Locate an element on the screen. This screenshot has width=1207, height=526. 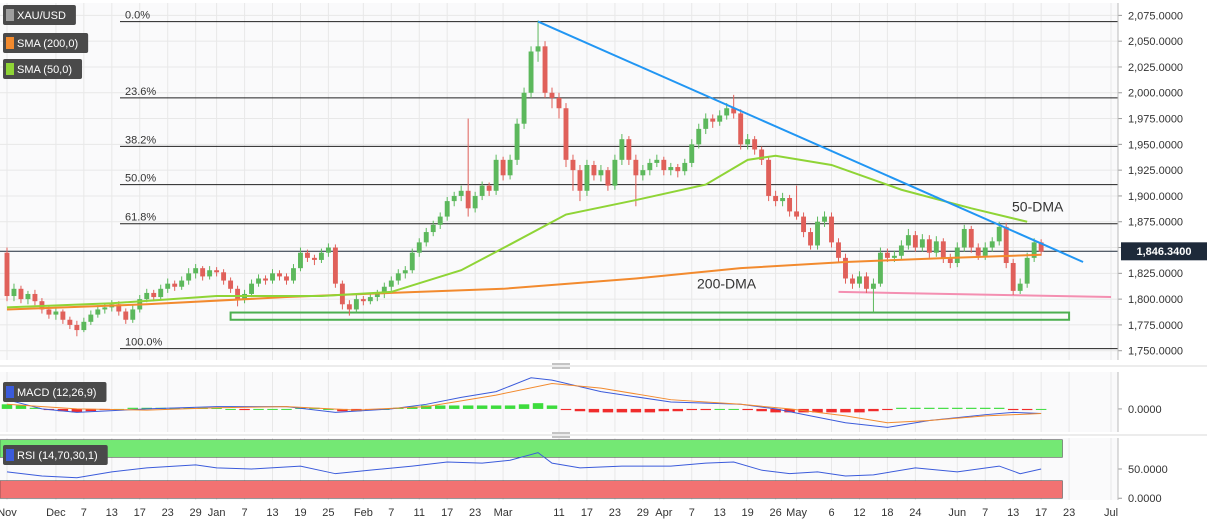
fib-label: 23.6% is located at coordinates (140, 92).